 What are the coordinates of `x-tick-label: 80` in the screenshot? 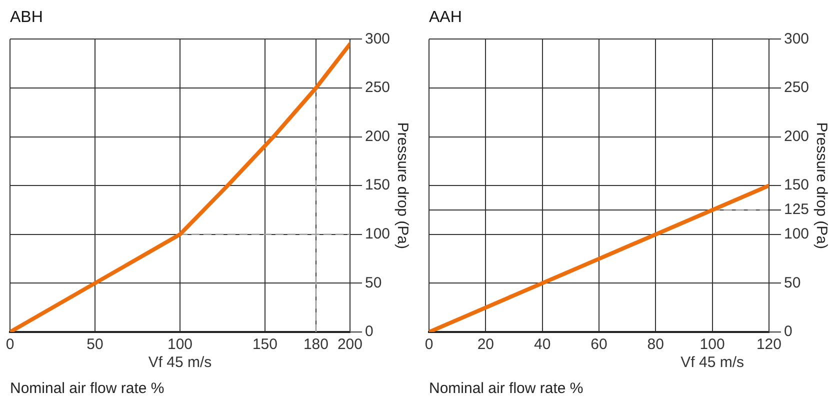 It's located at (655, 345).